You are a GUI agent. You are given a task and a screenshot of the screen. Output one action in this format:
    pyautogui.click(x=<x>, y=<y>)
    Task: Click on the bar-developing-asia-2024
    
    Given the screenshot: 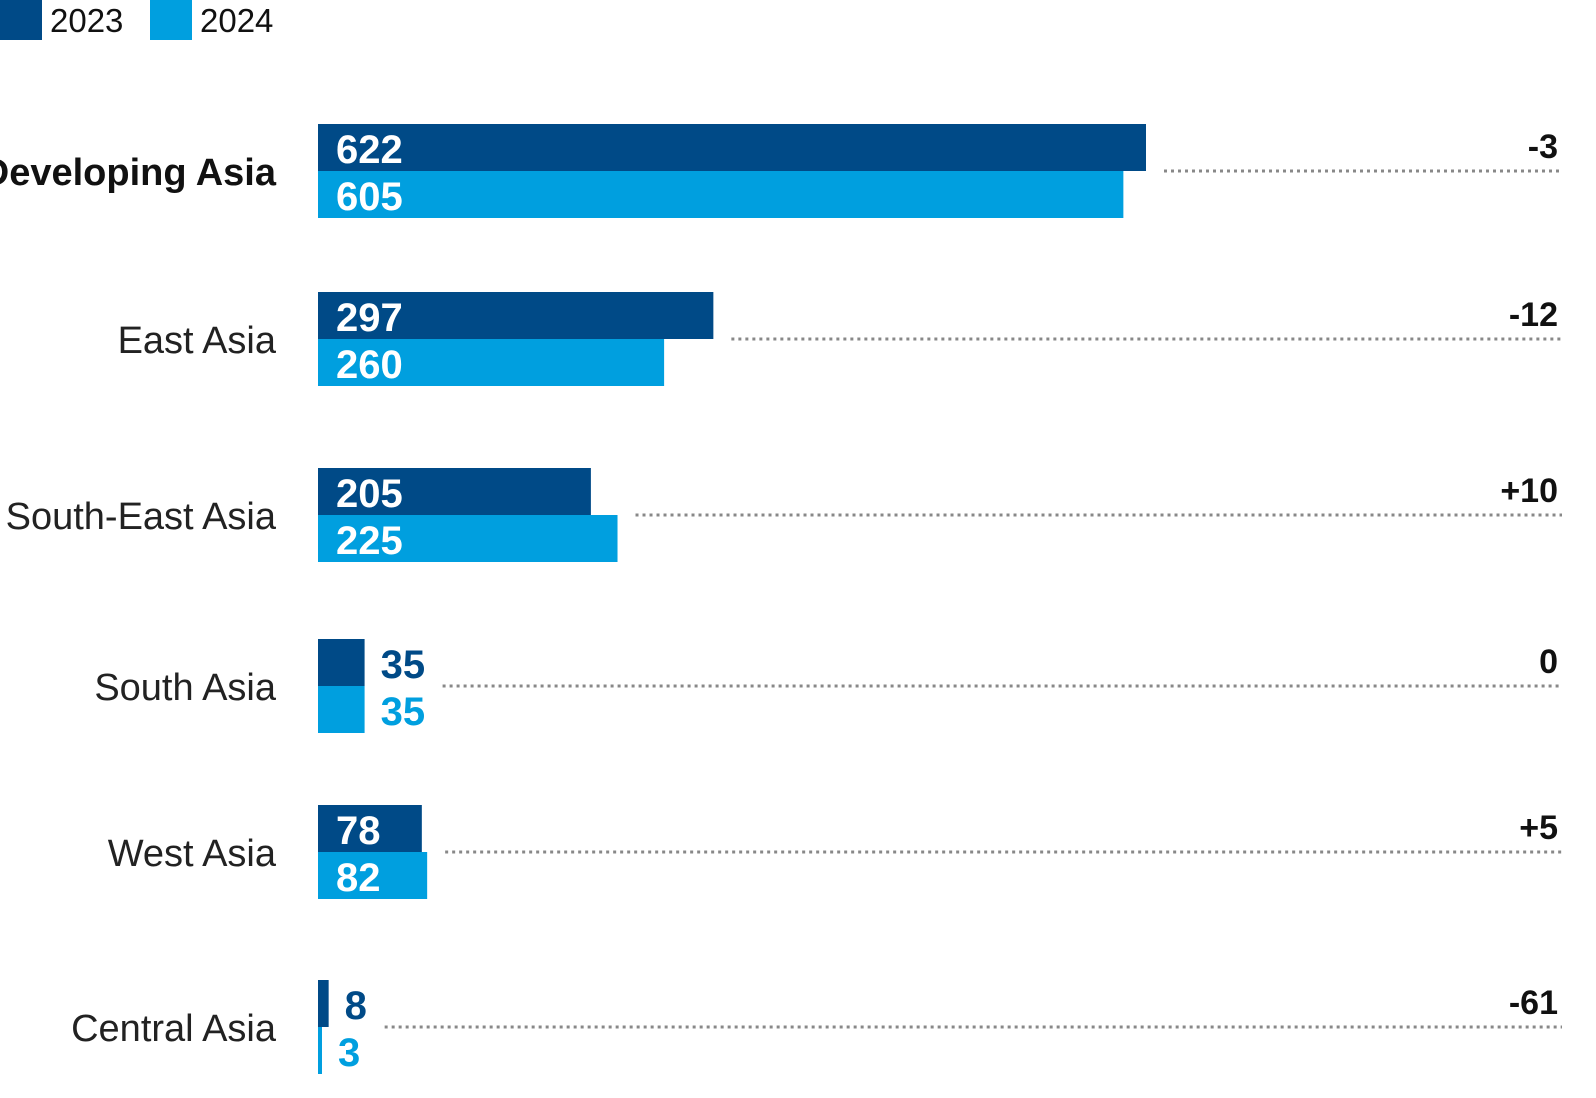 What is the action you would take?
    pyautogui.click(x=721, y=194)
    